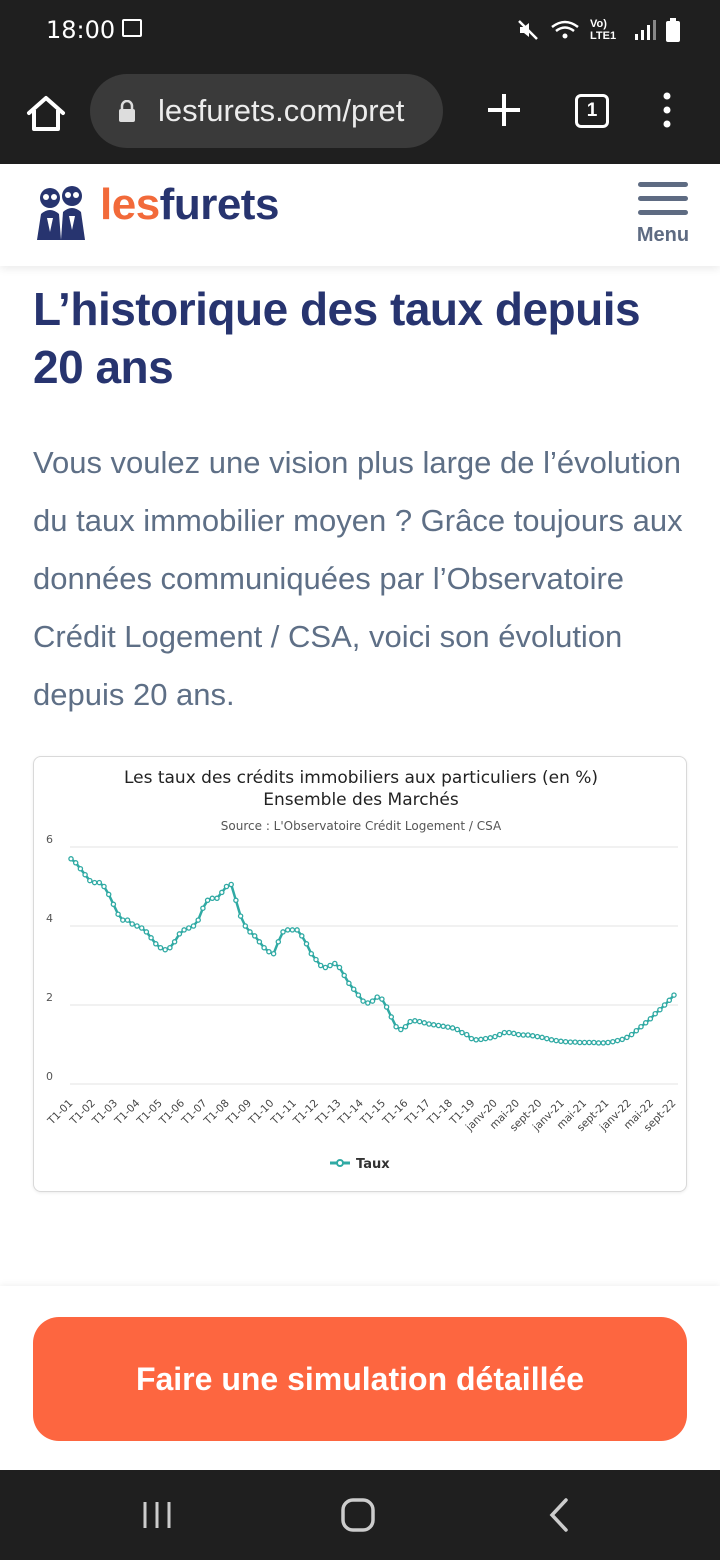  Describe the element at coordinates (60, 1112) in the screenshot. I see `x-tick-label: T1-01` at that location.